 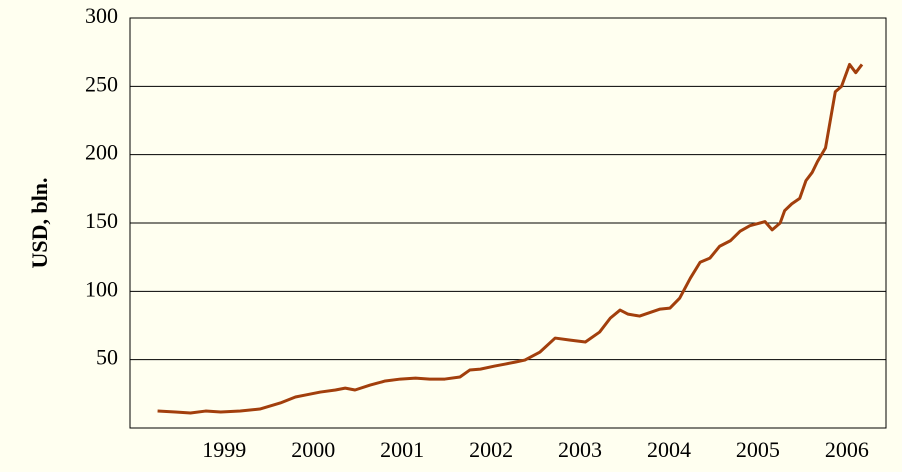 I want to click on x-tick-label: 2006, so click(x=847, y=449).